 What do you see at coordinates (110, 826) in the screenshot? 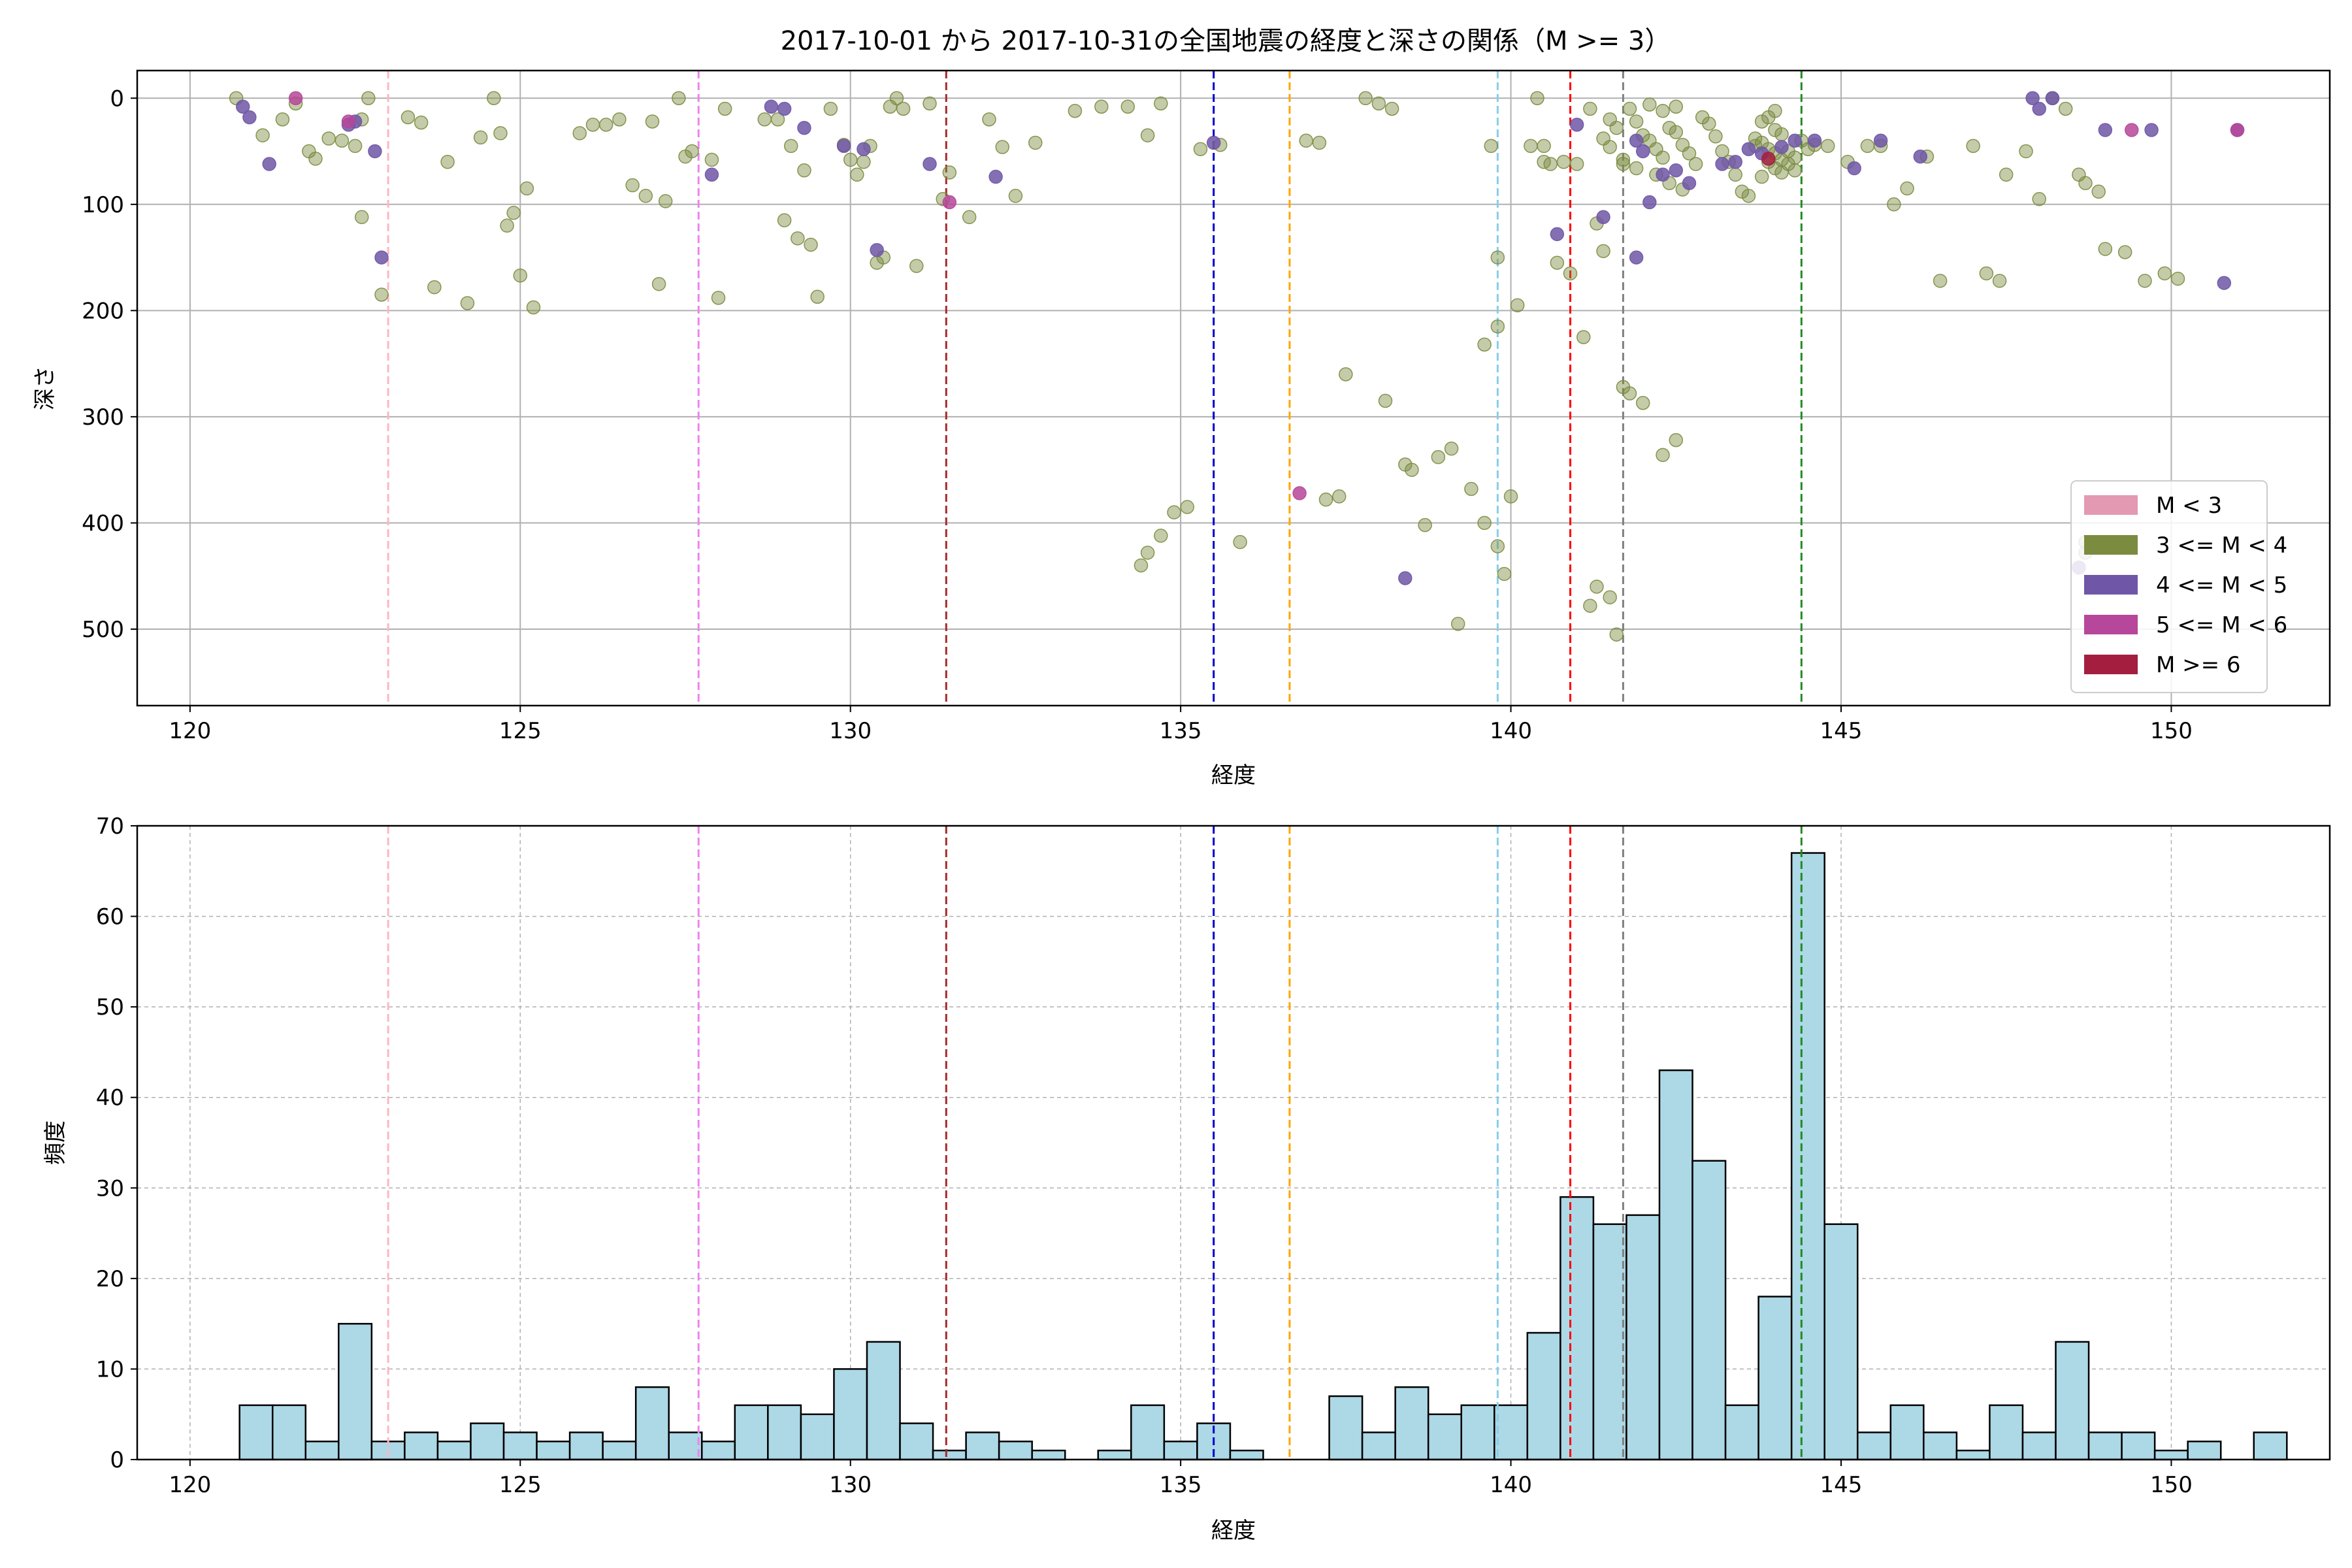
I see `histogram-y-tick-label: 70` at bounding box center [110, 826].